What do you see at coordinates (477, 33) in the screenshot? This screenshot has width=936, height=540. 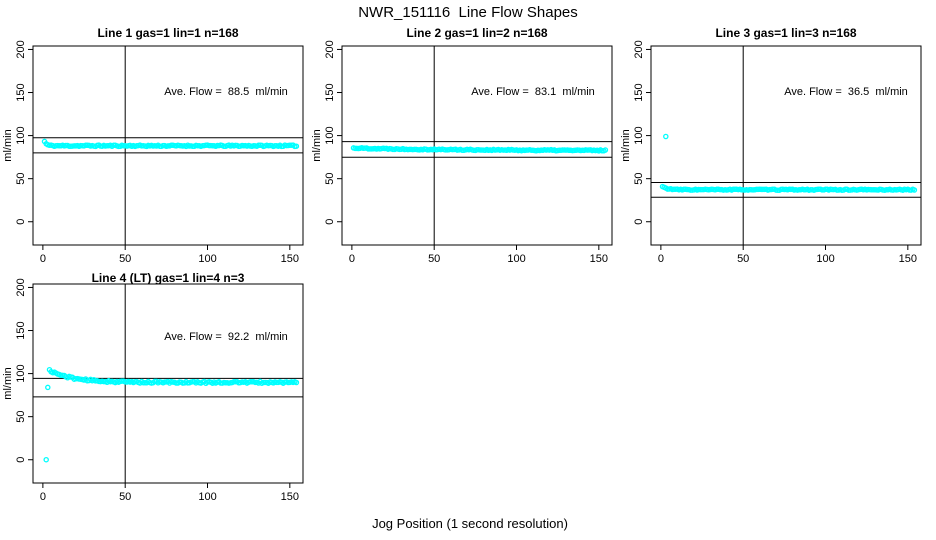 I see `subplot-2-title: Line 2 gas=1 lin=2 n=168` at bounding box center [477, 33].